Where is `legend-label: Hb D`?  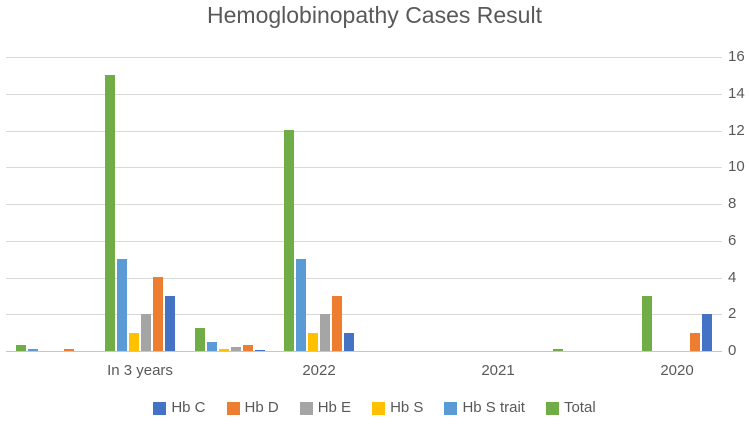
legend-label: Hb D is located at coordinates (261, 407).